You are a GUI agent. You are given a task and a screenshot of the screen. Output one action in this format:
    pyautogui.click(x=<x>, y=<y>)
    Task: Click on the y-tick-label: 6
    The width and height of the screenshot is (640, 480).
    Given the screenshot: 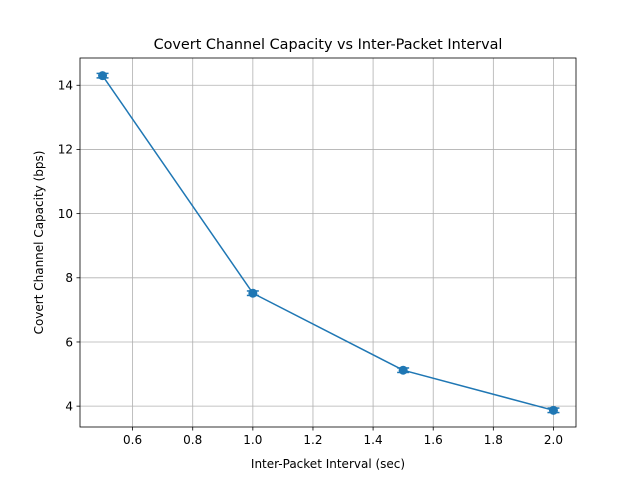 What is the action you would take?
    pyautogui.click(x=69, y=342)
    